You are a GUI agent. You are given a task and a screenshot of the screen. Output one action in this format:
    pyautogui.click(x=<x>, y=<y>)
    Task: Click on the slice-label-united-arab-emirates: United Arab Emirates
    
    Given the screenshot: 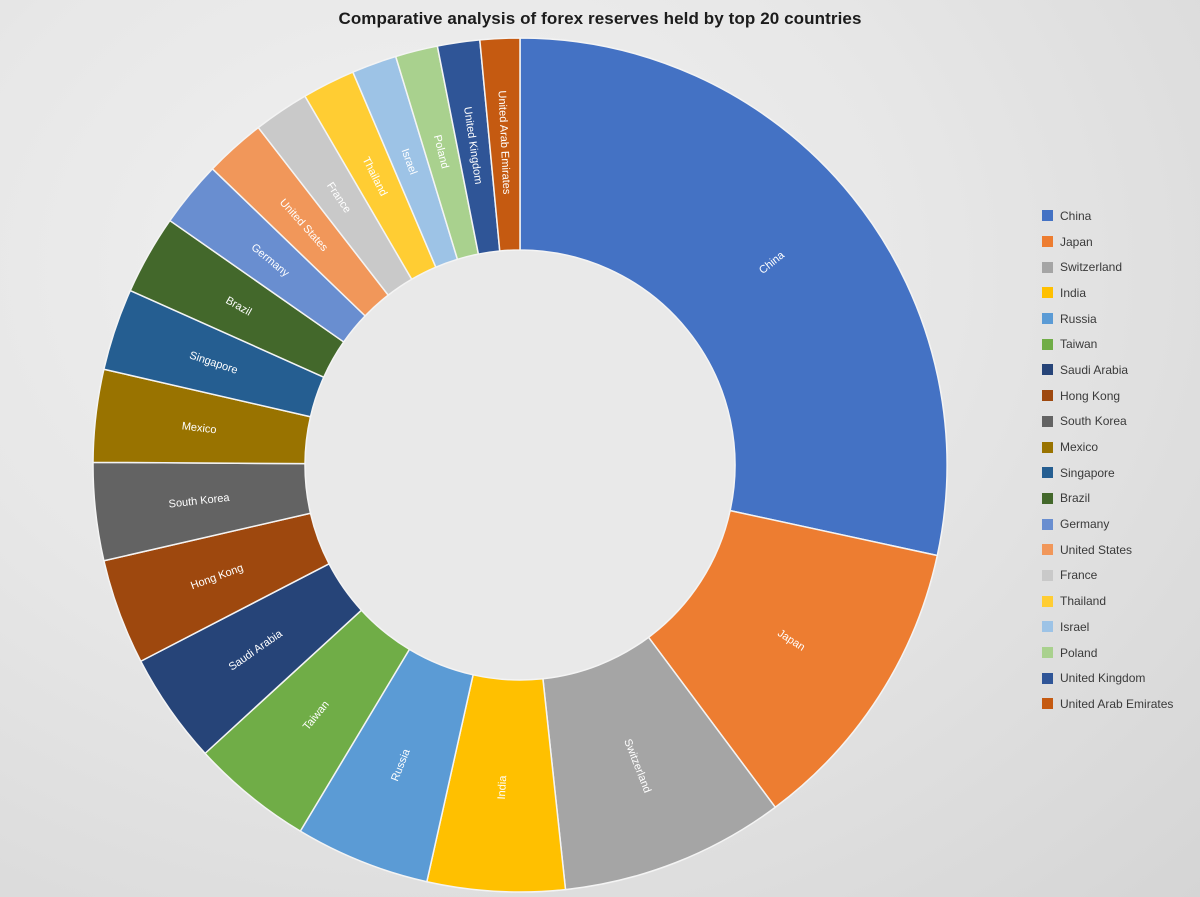 What is the action you would take?
    pyautogui.click(x=504, y=142)
    